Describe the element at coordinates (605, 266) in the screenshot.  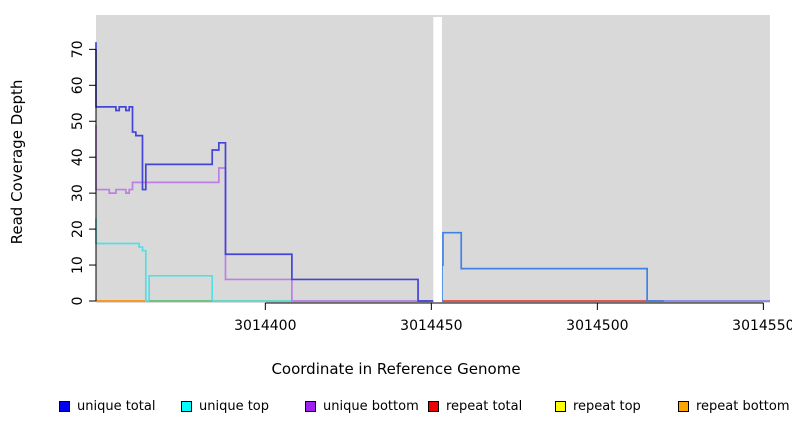
I see `series-unique-total-right-of-gap-` at that location.